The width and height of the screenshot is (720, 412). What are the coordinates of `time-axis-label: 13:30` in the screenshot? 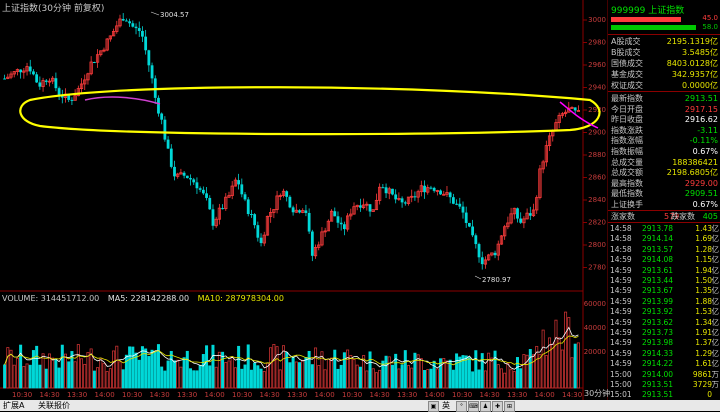 It's located at (77, 395).